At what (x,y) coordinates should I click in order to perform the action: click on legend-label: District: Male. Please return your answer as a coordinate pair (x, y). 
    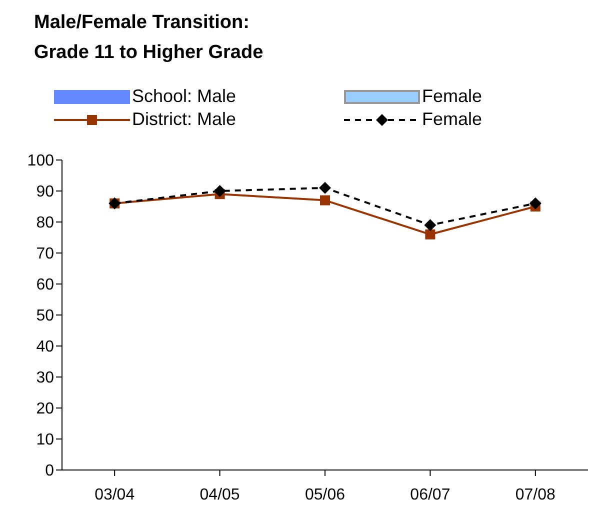
    Looking at the image, I should click on (184, 119).